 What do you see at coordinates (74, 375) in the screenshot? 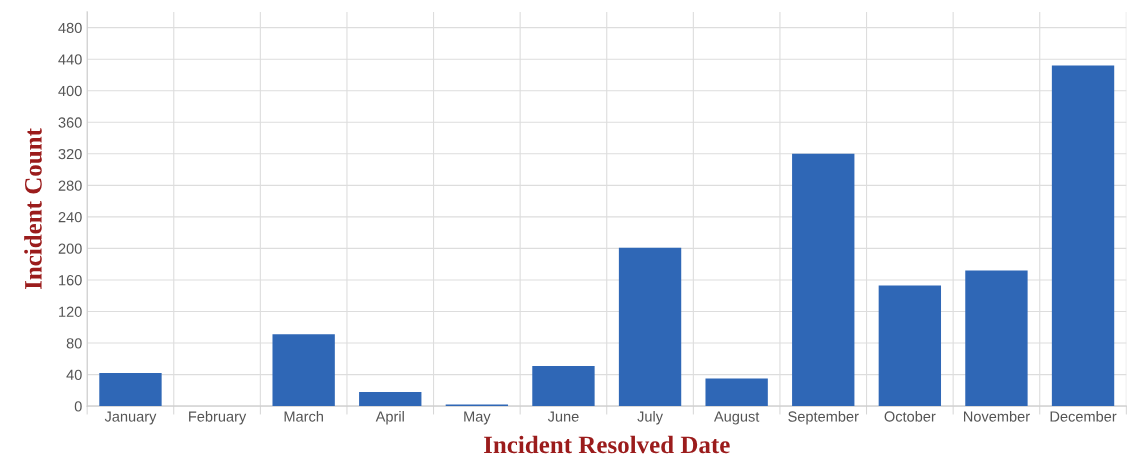
I see `y-tick-label: 40` at bounding box center [74, 375].